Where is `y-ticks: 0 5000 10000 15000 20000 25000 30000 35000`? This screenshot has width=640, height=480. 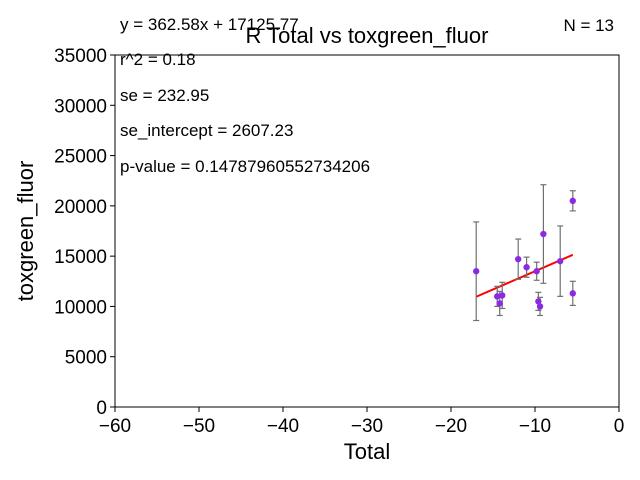
y-ticks: 0 5000 10000 15000 20000 25000 30000 35000 is located at coordinates (84, 232).